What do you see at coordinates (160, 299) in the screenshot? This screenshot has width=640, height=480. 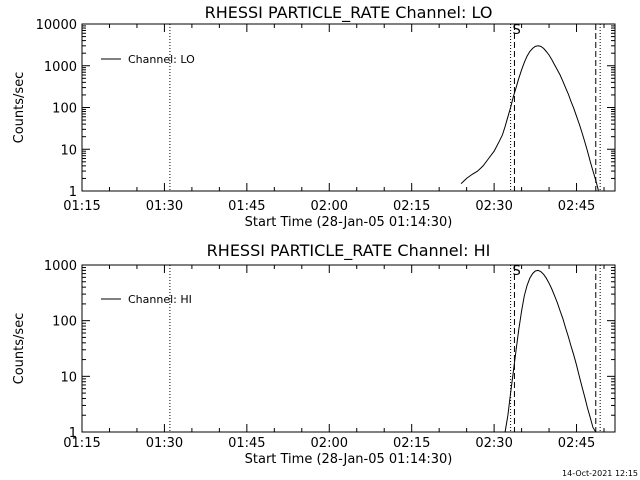 I see `legend-label-hi: Channel: HI` at bounding box center [160, 299].